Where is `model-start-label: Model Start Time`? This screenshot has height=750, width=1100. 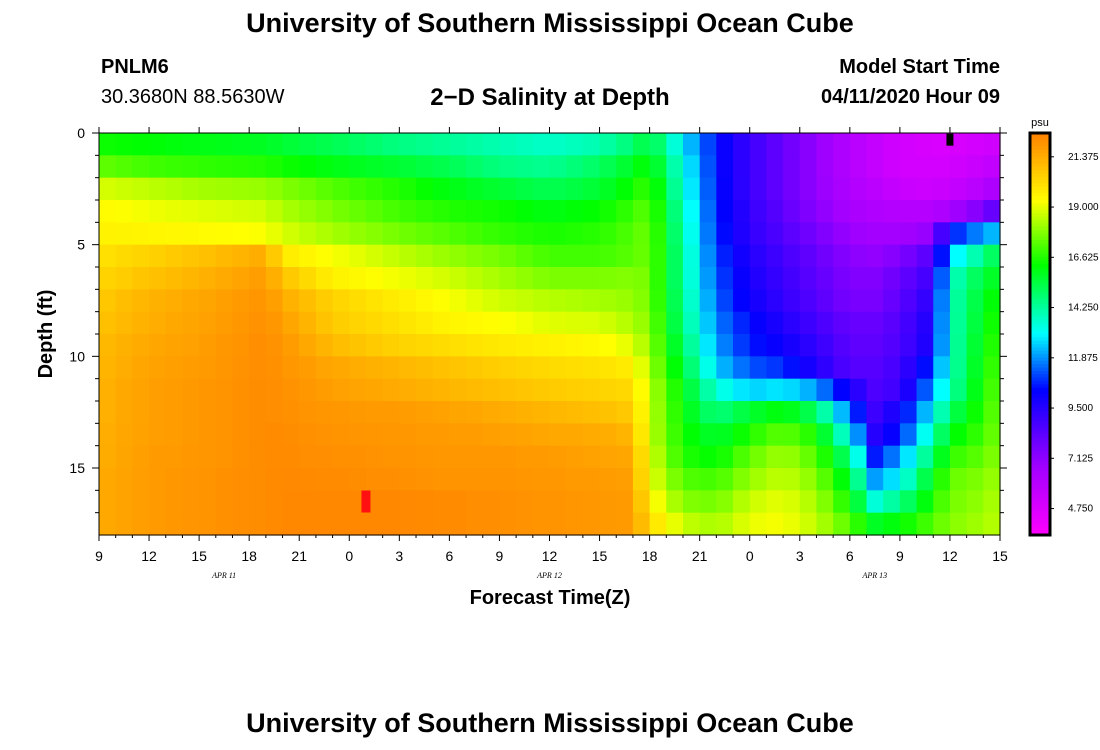
model-start-label: Model Start Time is located at coordinates (919, 67).